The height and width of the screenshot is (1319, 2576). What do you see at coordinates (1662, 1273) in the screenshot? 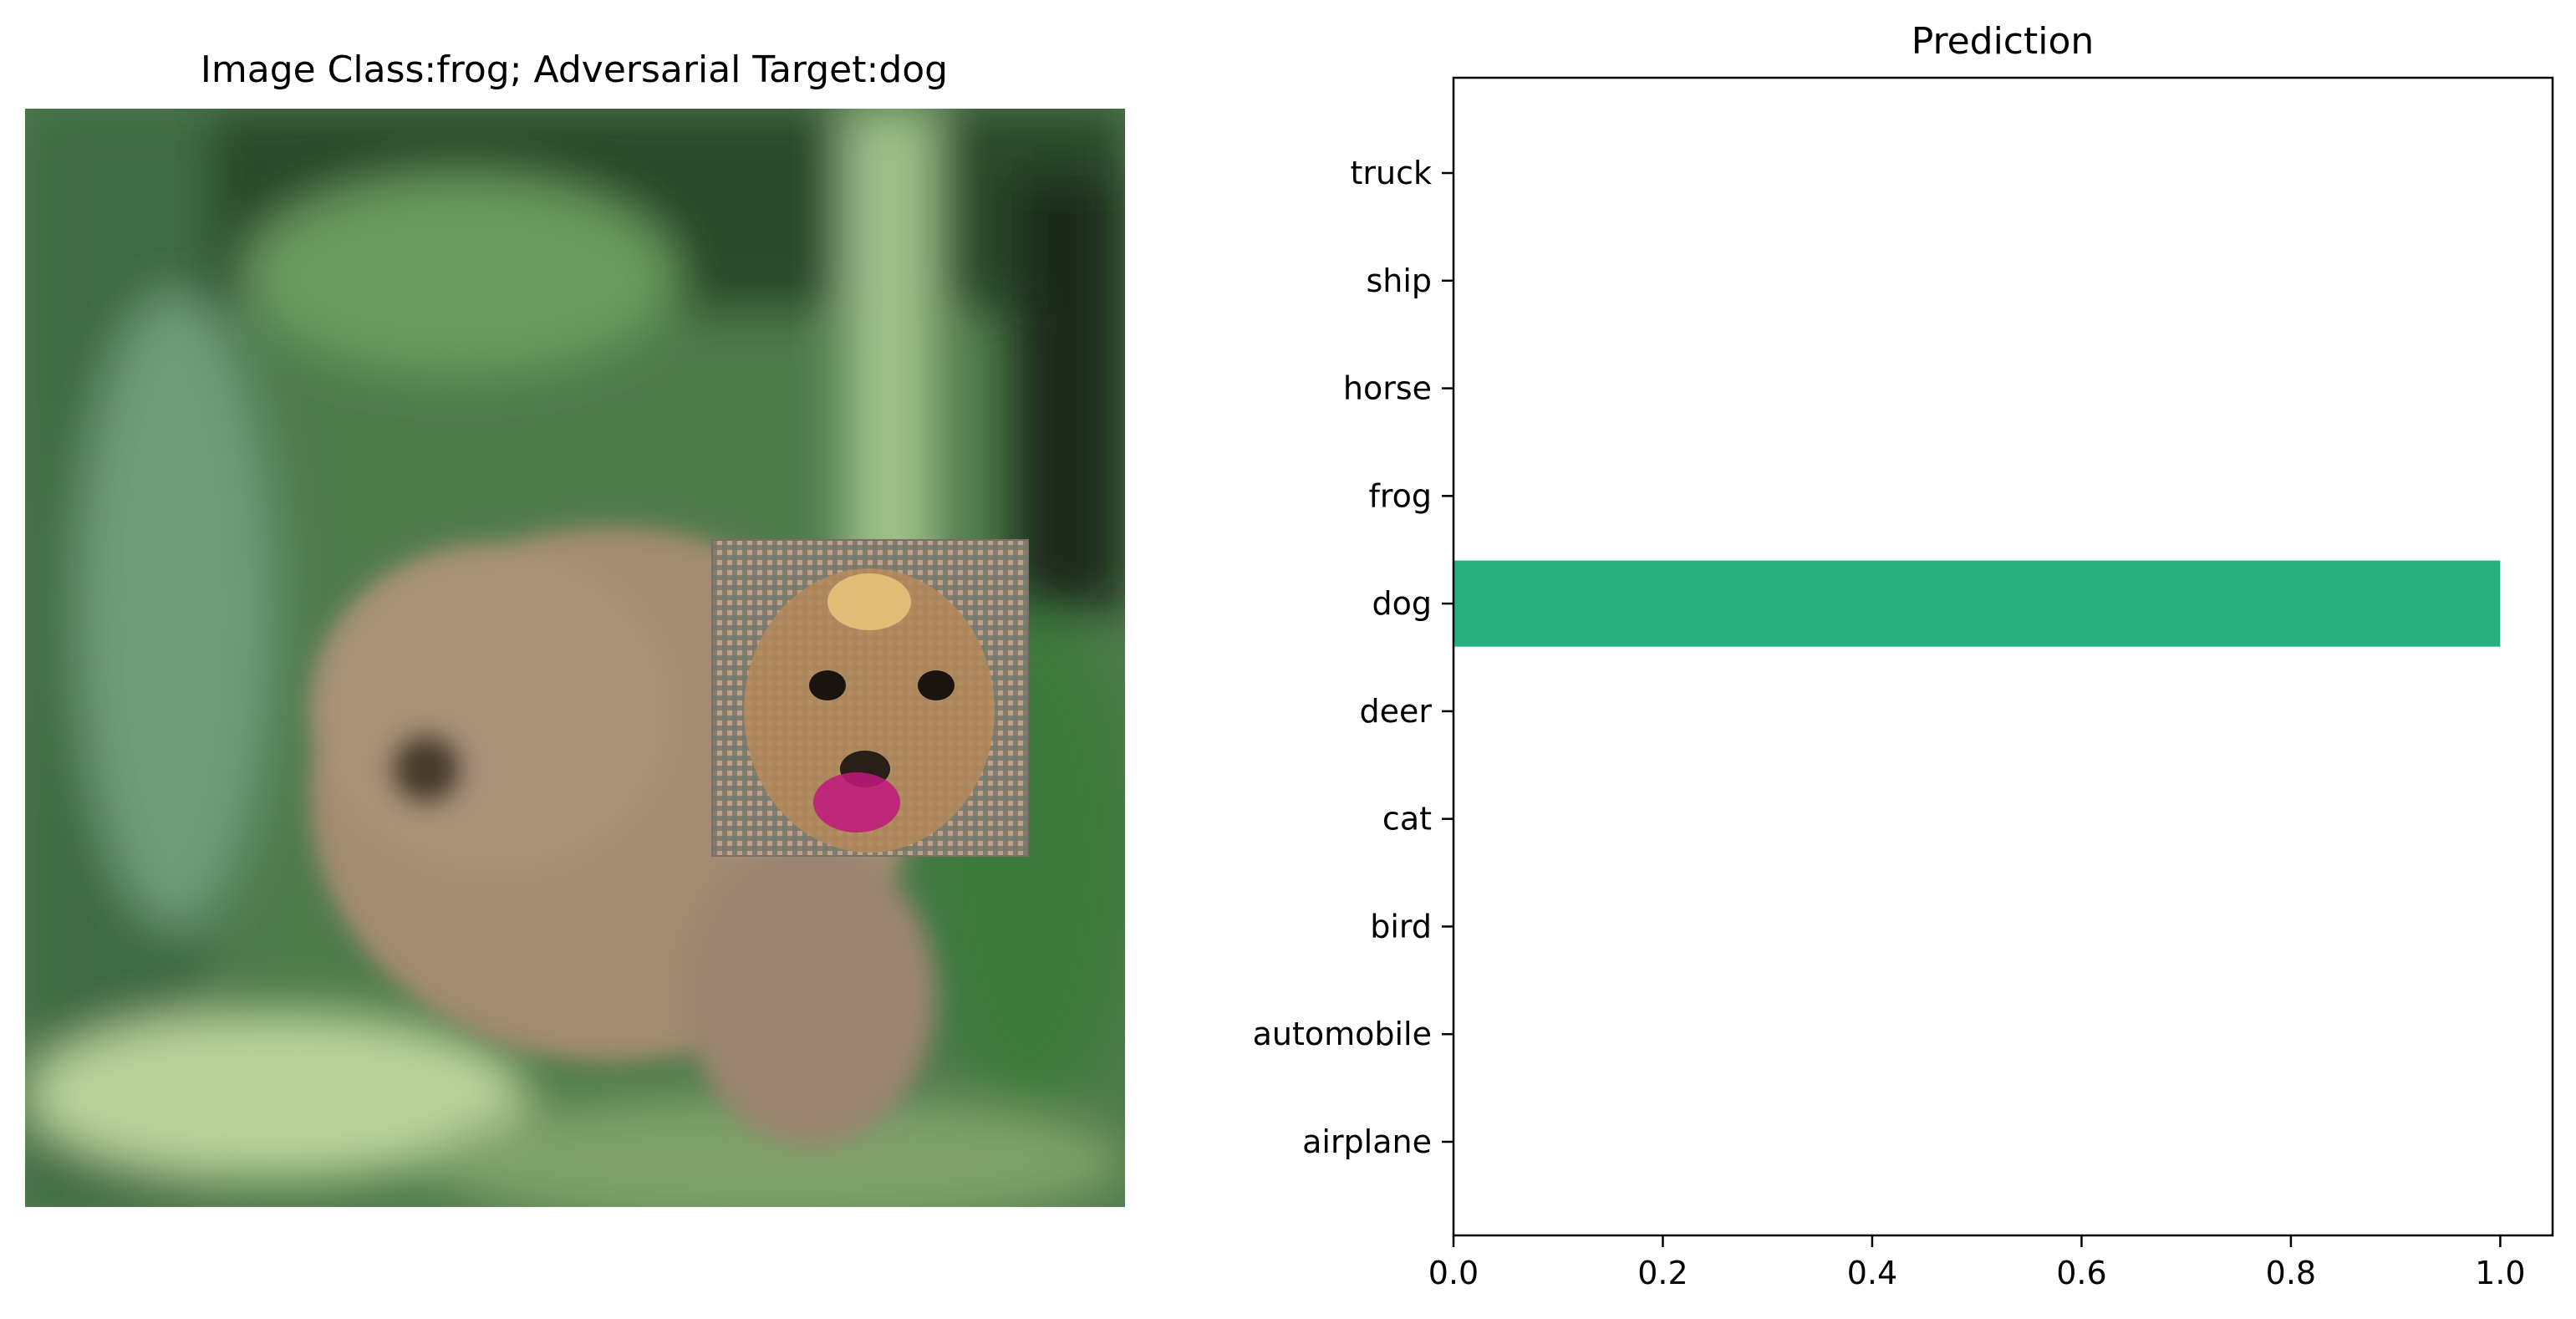
I see `xtick-label-0.2: 0.2` at bounding box center [1662, 1273].